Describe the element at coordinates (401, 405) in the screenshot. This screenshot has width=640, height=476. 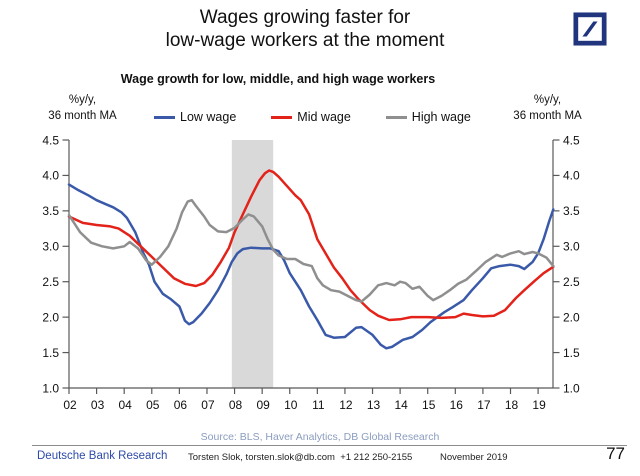
I see `svg-text: 14` at that location.